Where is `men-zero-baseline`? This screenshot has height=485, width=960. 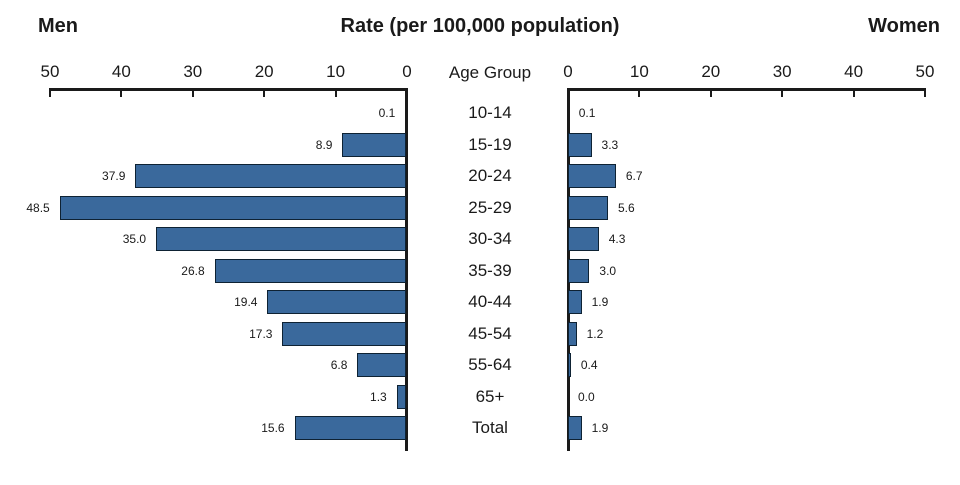 men-zero-baseline is located at coordinates (406, 269).